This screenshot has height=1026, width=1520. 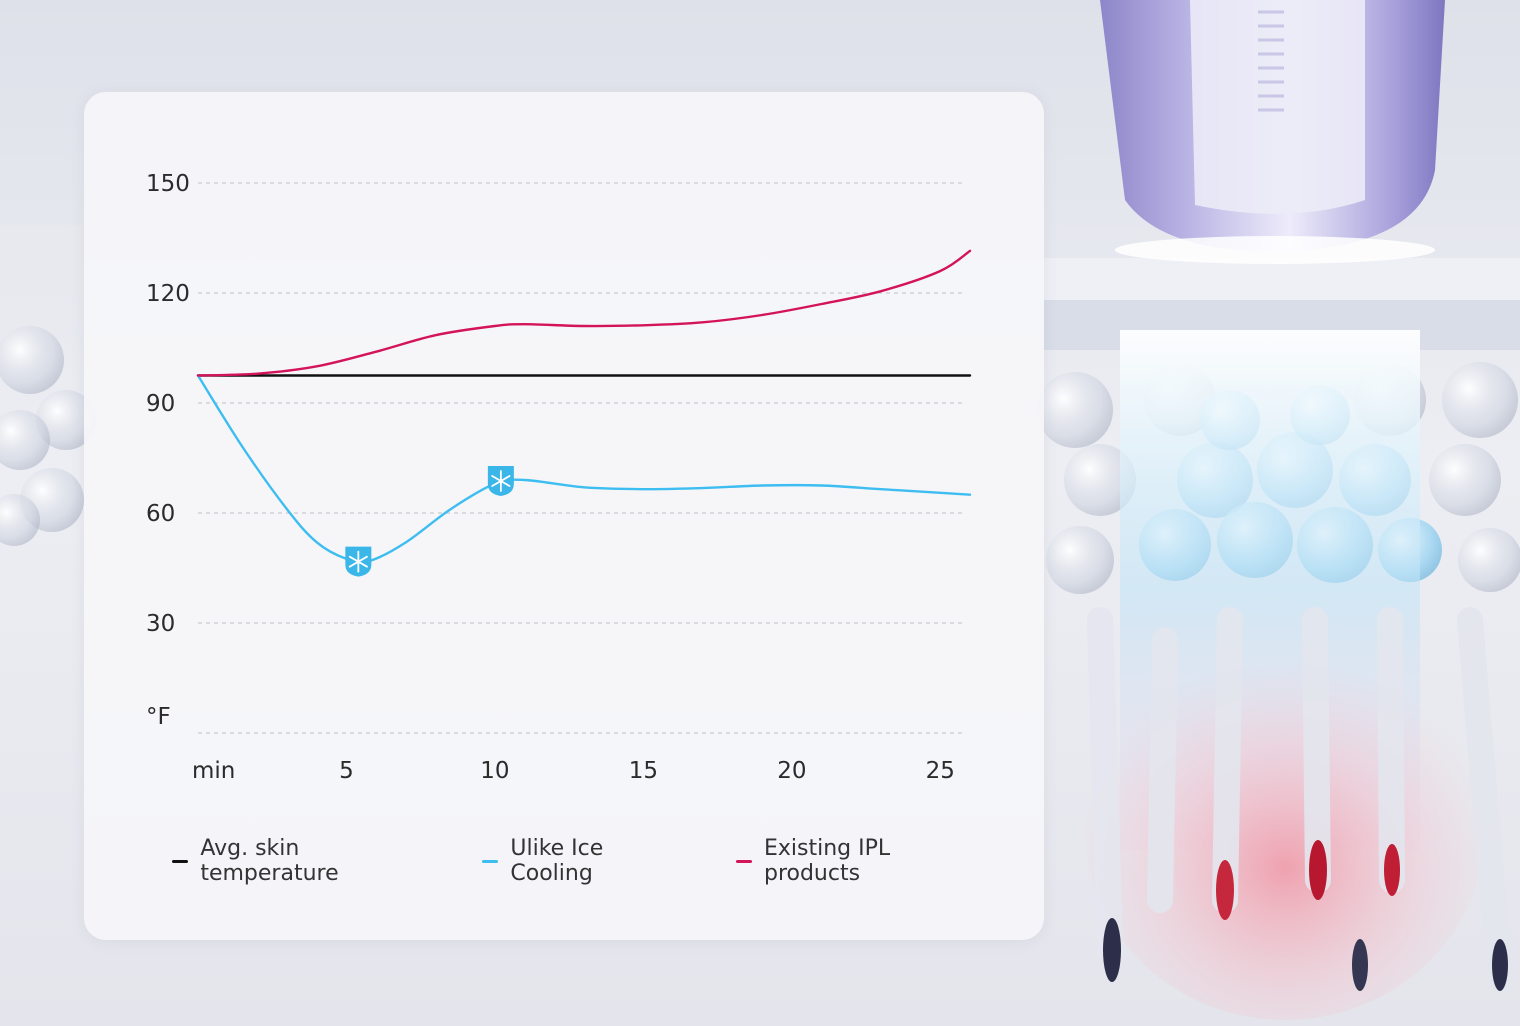 What do you see at coordinates (160, 404) in the screenshot?
I see `y-tick-label: 90` at bounding box center [160, 404].